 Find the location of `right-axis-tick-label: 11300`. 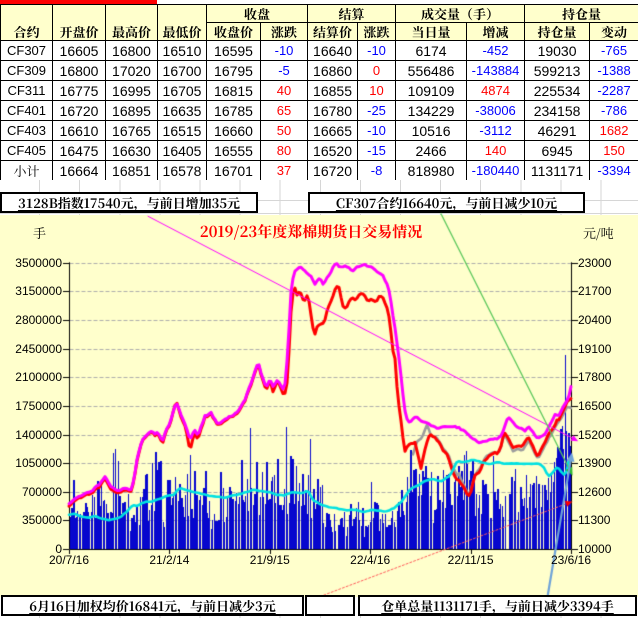

right-axis-tick-label: 11300 is located at coordinates (594, 520).